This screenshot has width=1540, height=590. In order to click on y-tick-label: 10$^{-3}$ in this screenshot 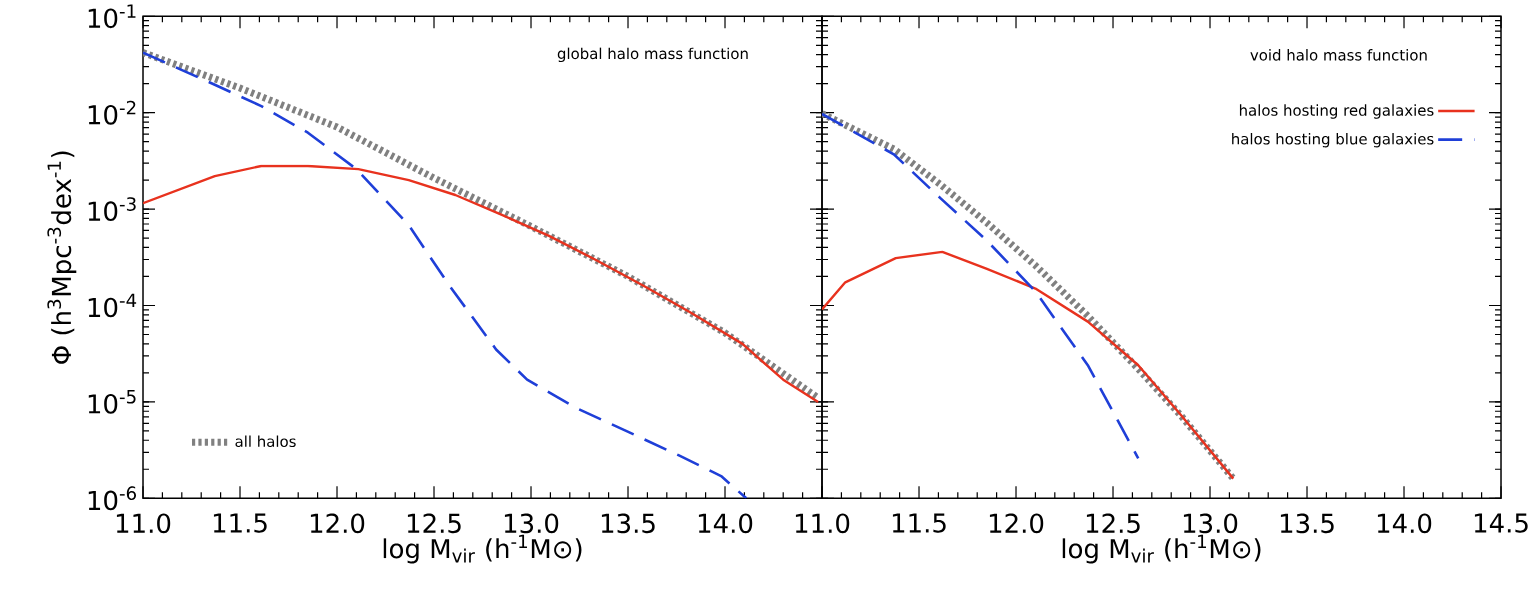, I will do `click(112, 208)`.